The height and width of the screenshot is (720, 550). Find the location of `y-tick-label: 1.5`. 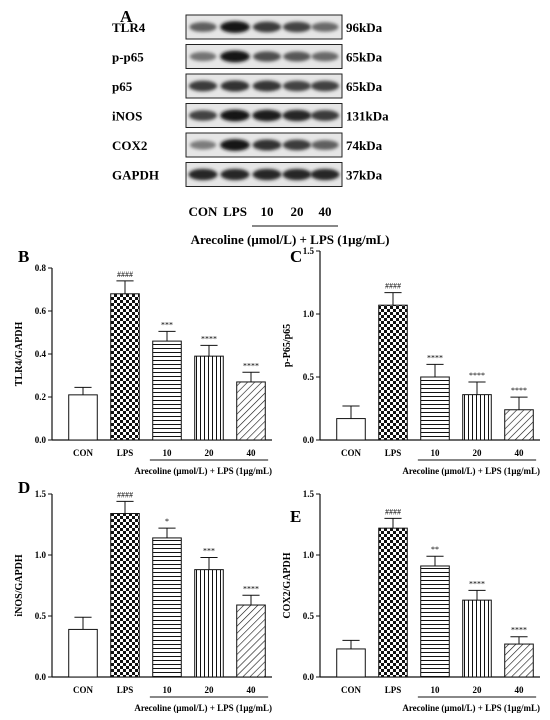

y-tick-label: 1.5 is located at coordinates (309, 494).